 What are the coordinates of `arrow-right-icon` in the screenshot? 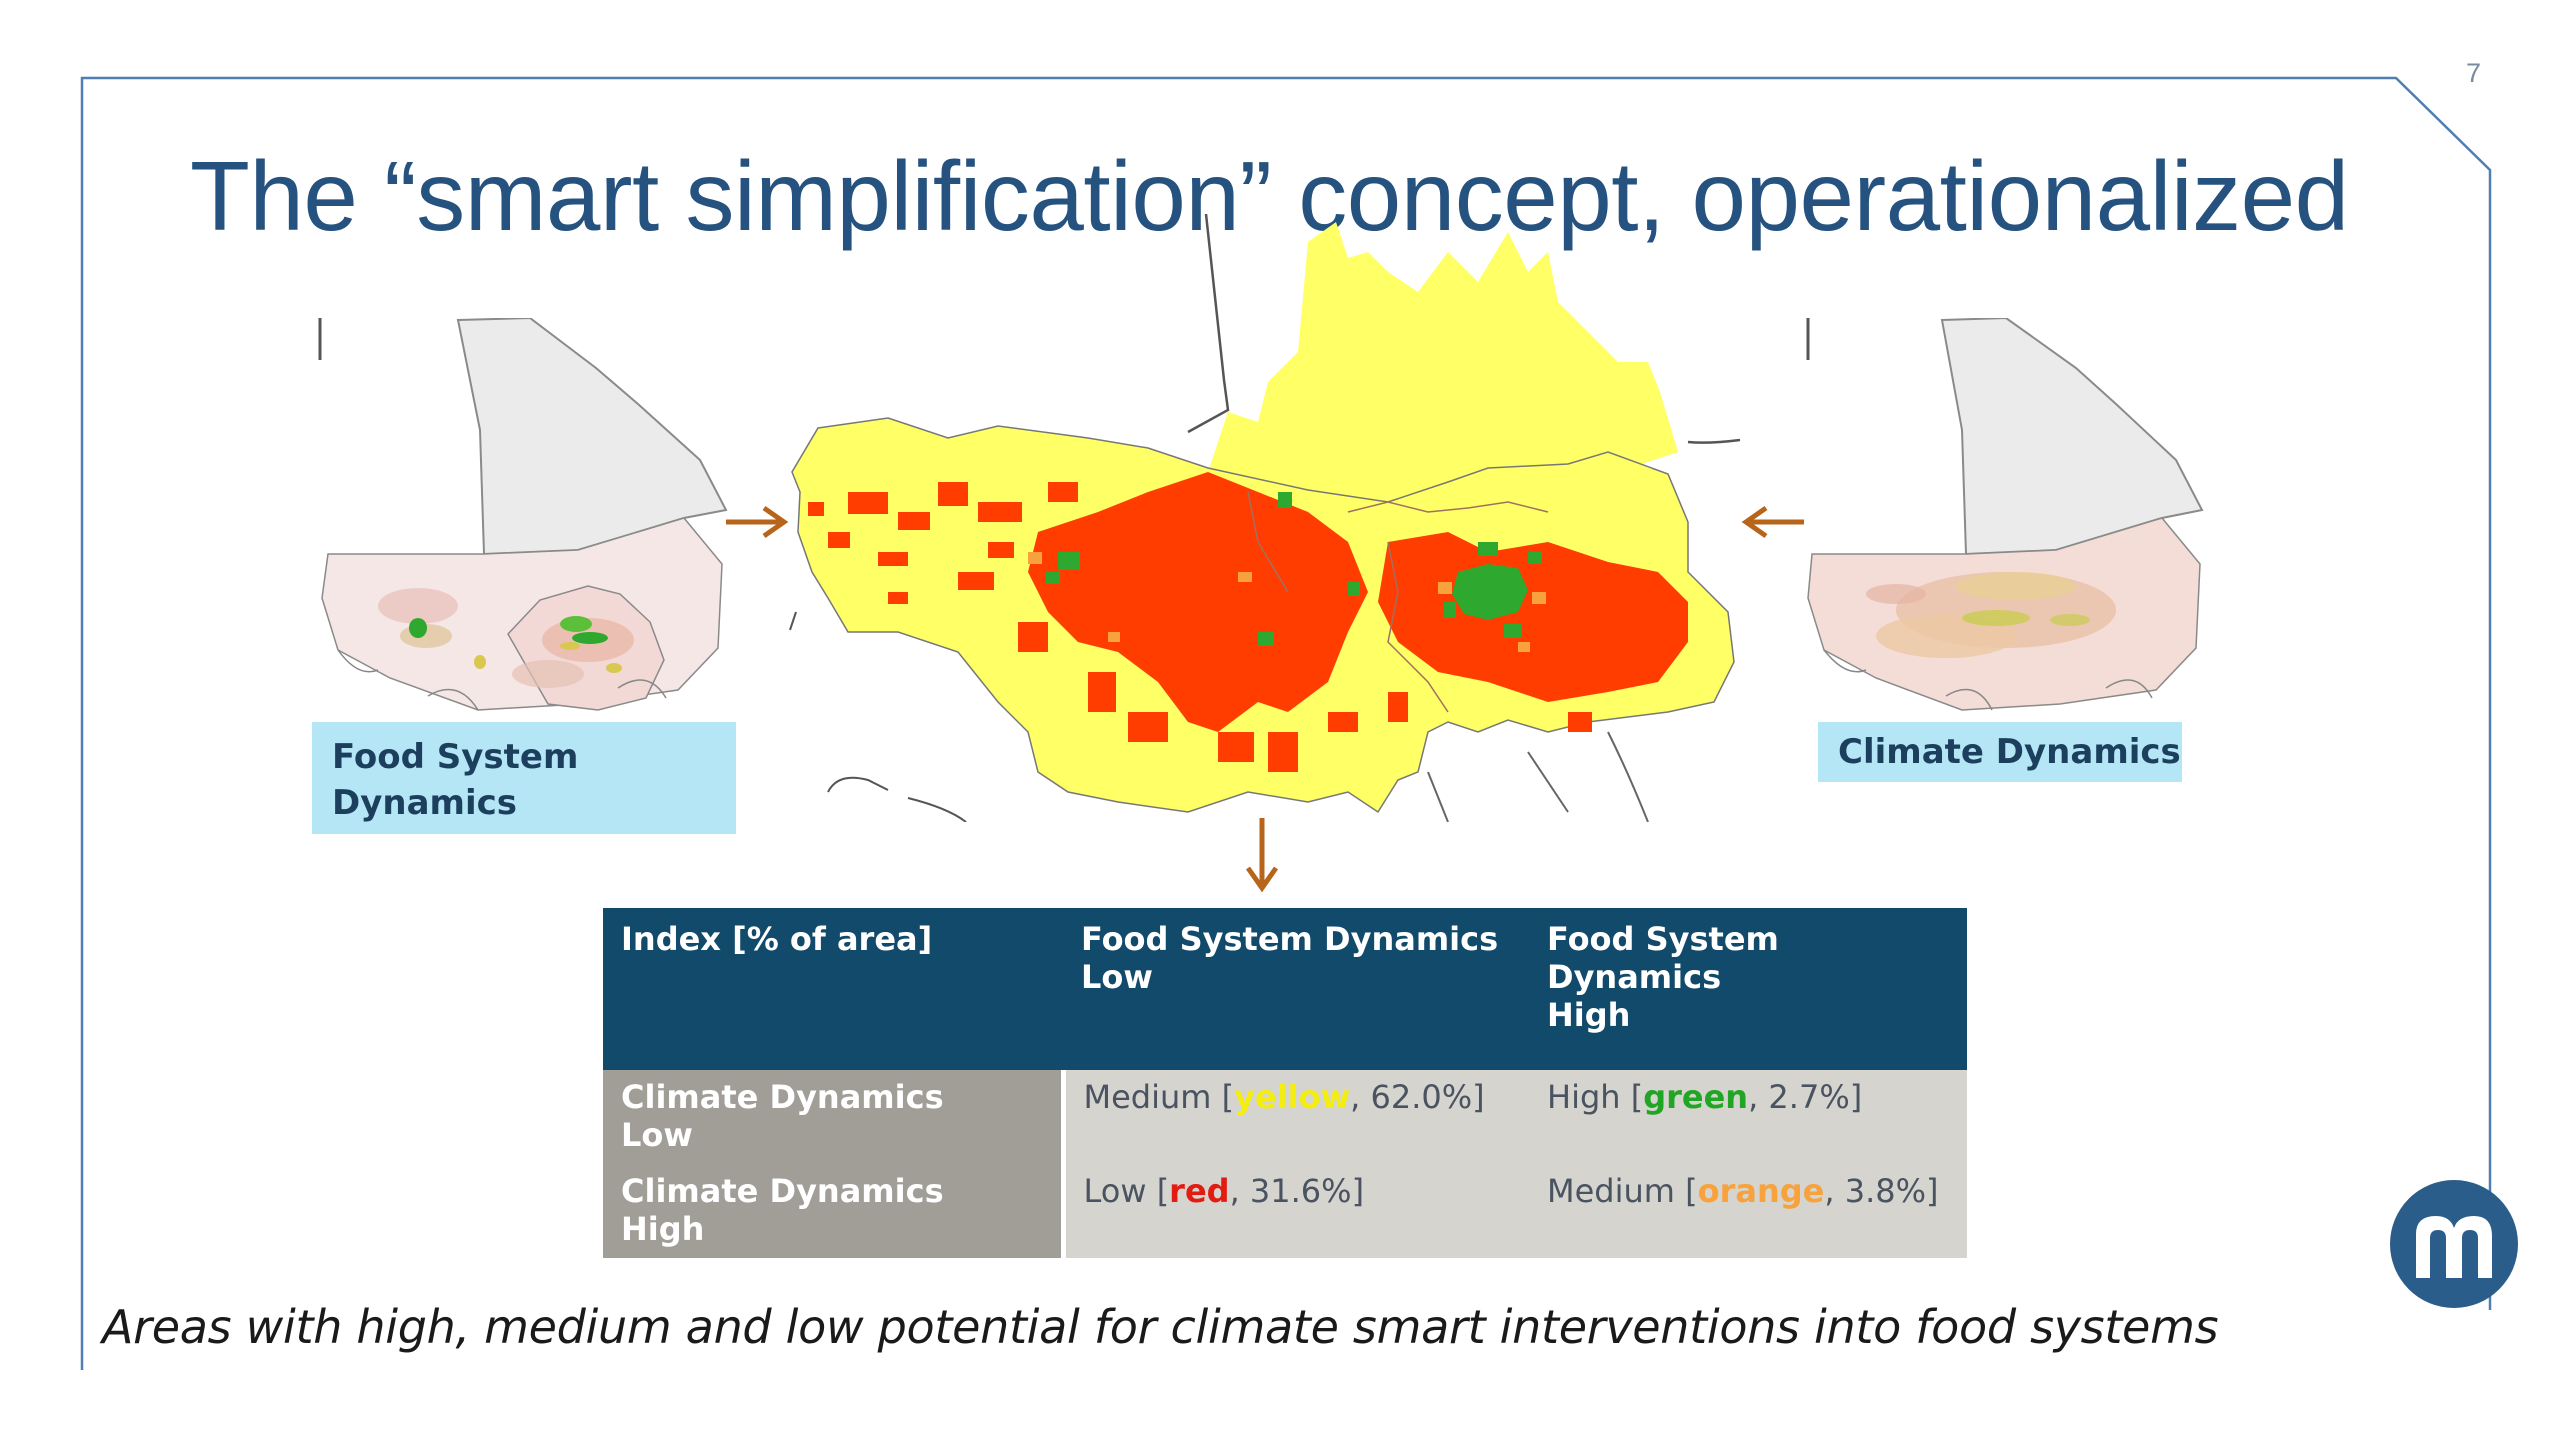 It's located at (757, 522).